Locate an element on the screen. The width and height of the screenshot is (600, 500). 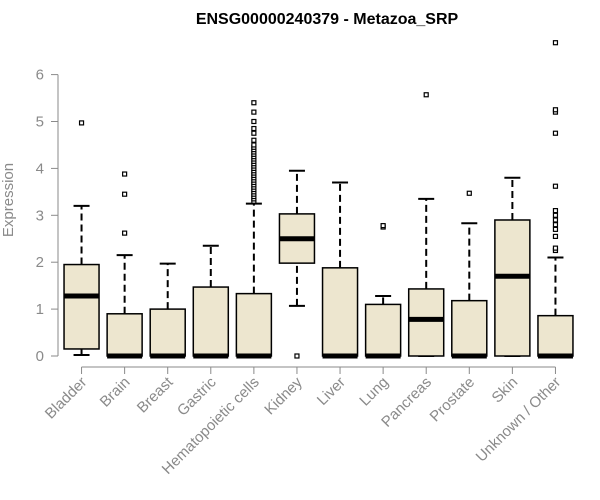
chart-title: ENSG00000240379 - Metazoa_SRP is located at coordinates (327, 19).